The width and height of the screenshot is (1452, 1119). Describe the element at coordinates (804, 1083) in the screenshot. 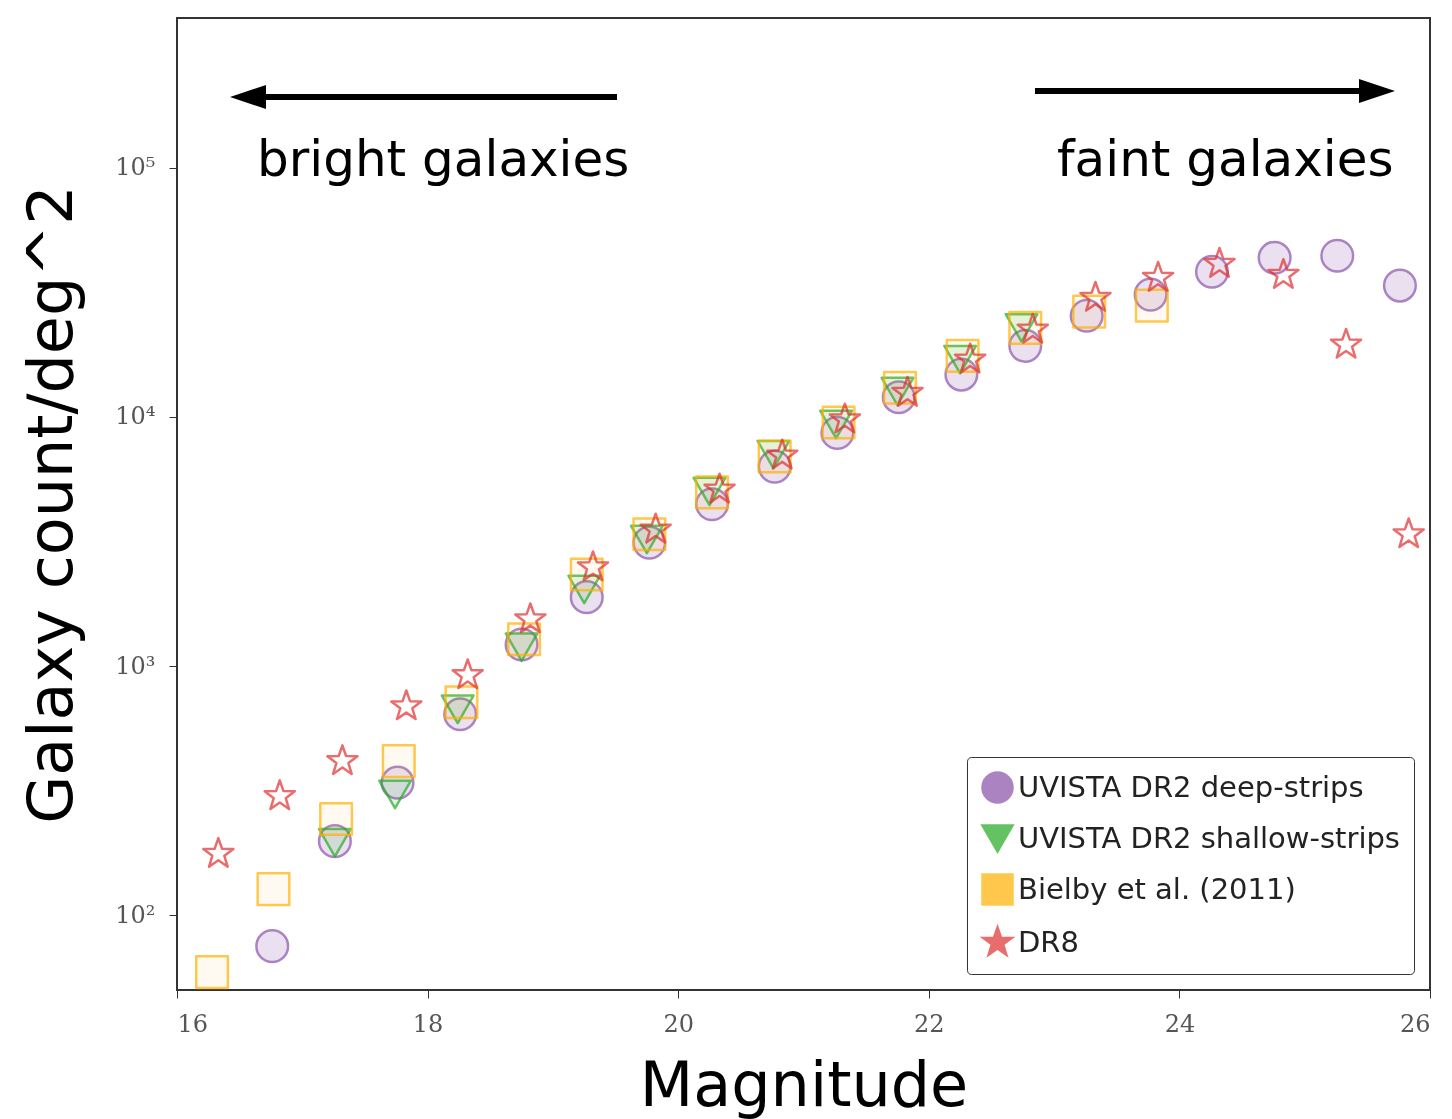

I see `x-axis-title: Magnitude` at that location.